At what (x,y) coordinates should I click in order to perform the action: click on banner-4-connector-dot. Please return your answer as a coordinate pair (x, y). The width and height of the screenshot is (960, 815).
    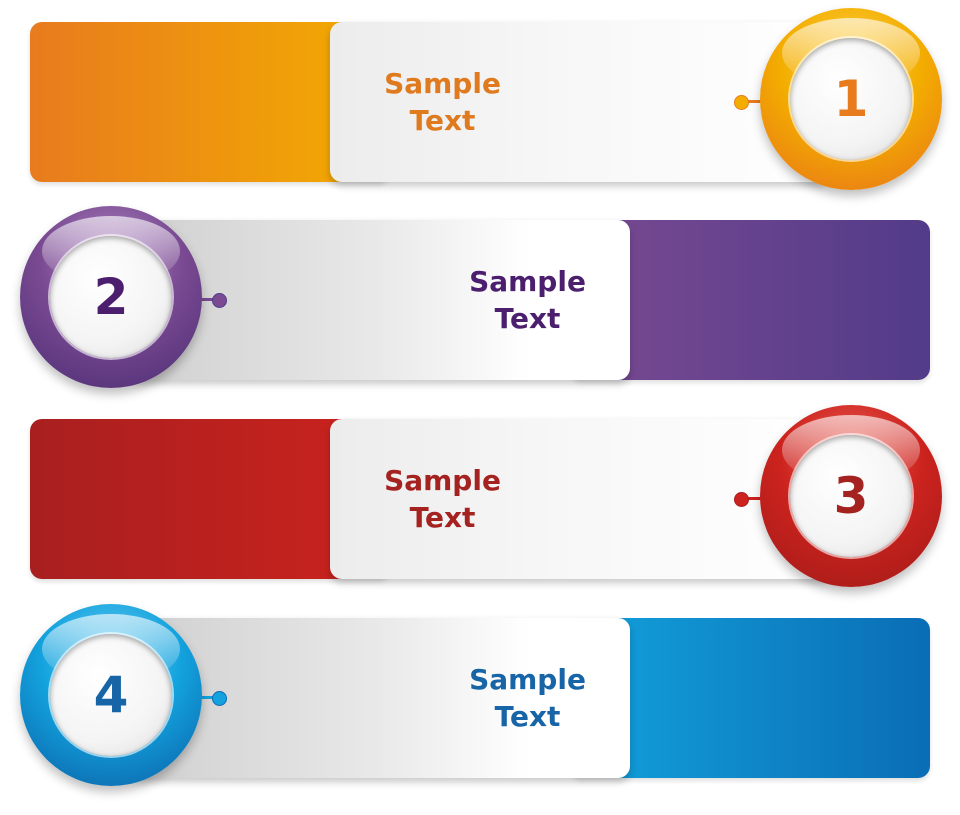
    Looking at the image, I should click on (219, 698).